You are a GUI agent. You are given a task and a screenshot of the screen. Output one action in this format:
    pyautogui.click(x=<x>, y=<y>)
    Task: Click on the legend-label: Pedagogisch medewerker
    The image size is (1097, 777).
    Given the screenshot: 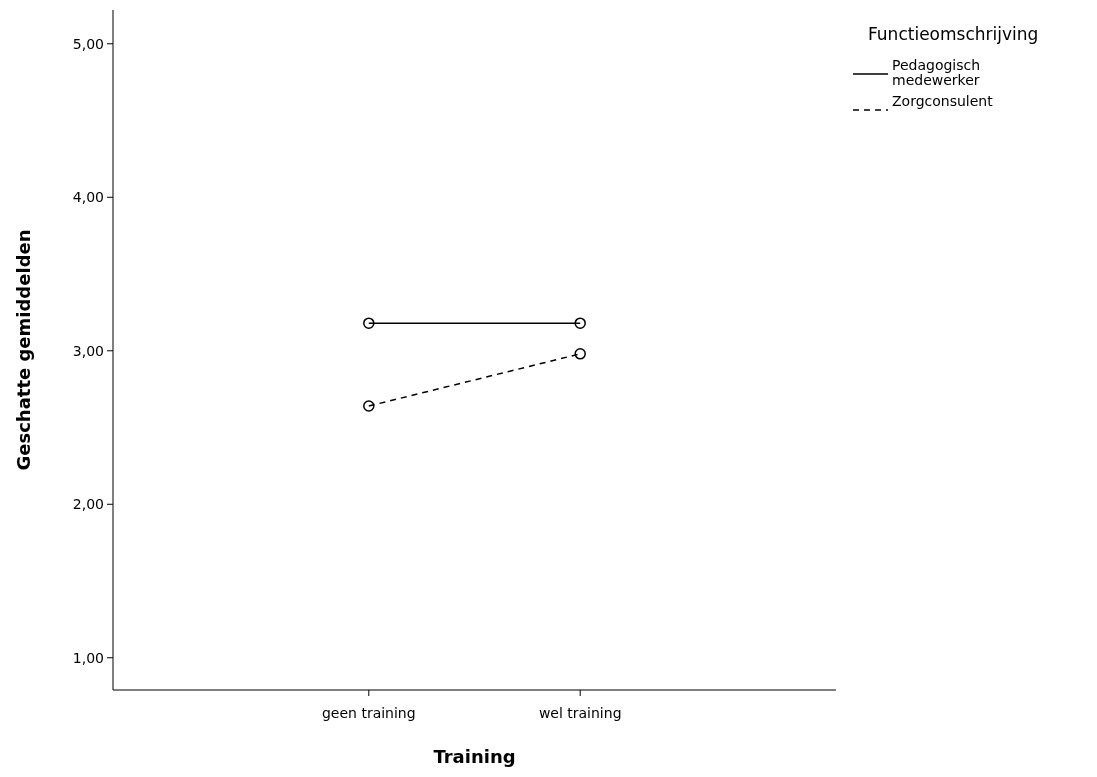 What is the action you would take?
    pyautogui.click(x=936, y=72)
    